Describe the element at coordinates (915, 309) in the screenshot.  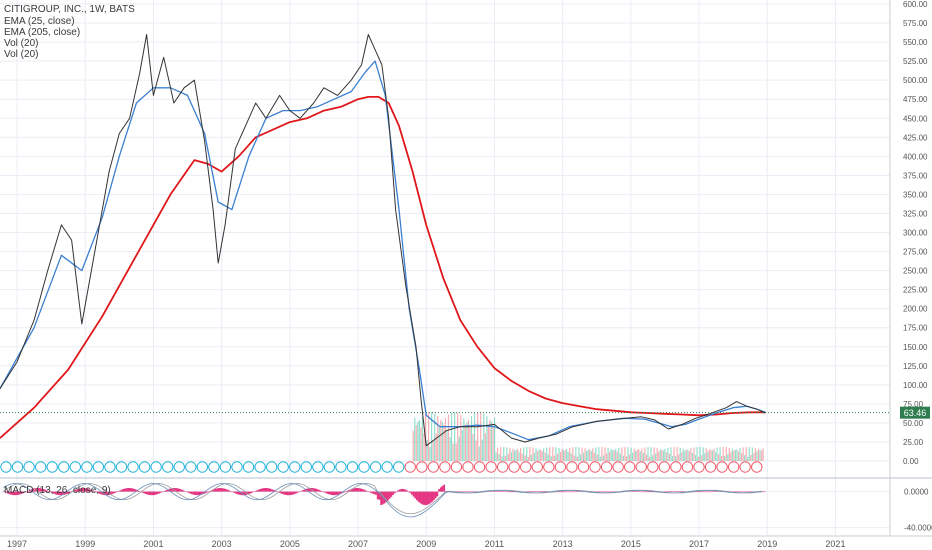
I see `price-tick-label: 200.00` at that location.